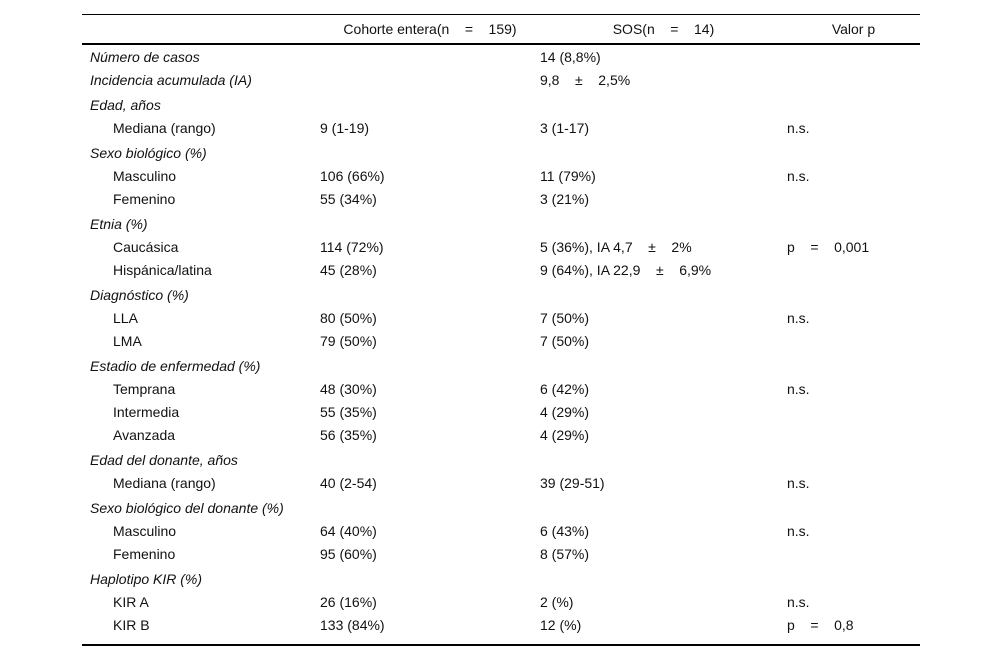 The image size is (1000, 661). Describe the element at coordinates (348, 602) in the screenshot. I see `cell-cohort: 26 (16%)` at that location.